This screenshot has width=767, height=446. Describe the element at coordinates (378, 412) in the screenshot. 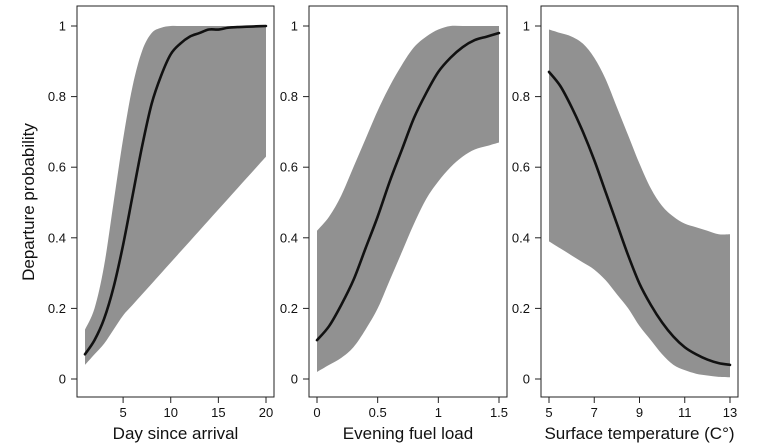

I see `x-tick-label: 0.5` at that location.